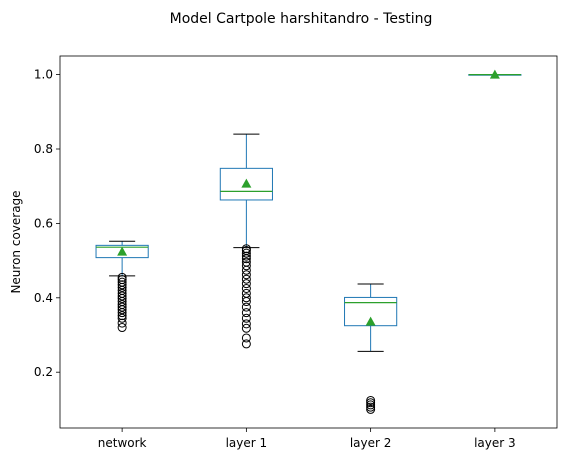  What do you see at coordinates (122, 443) in the screenshot?
I see `x-tick-label: network` at bounding box center [122, 443].